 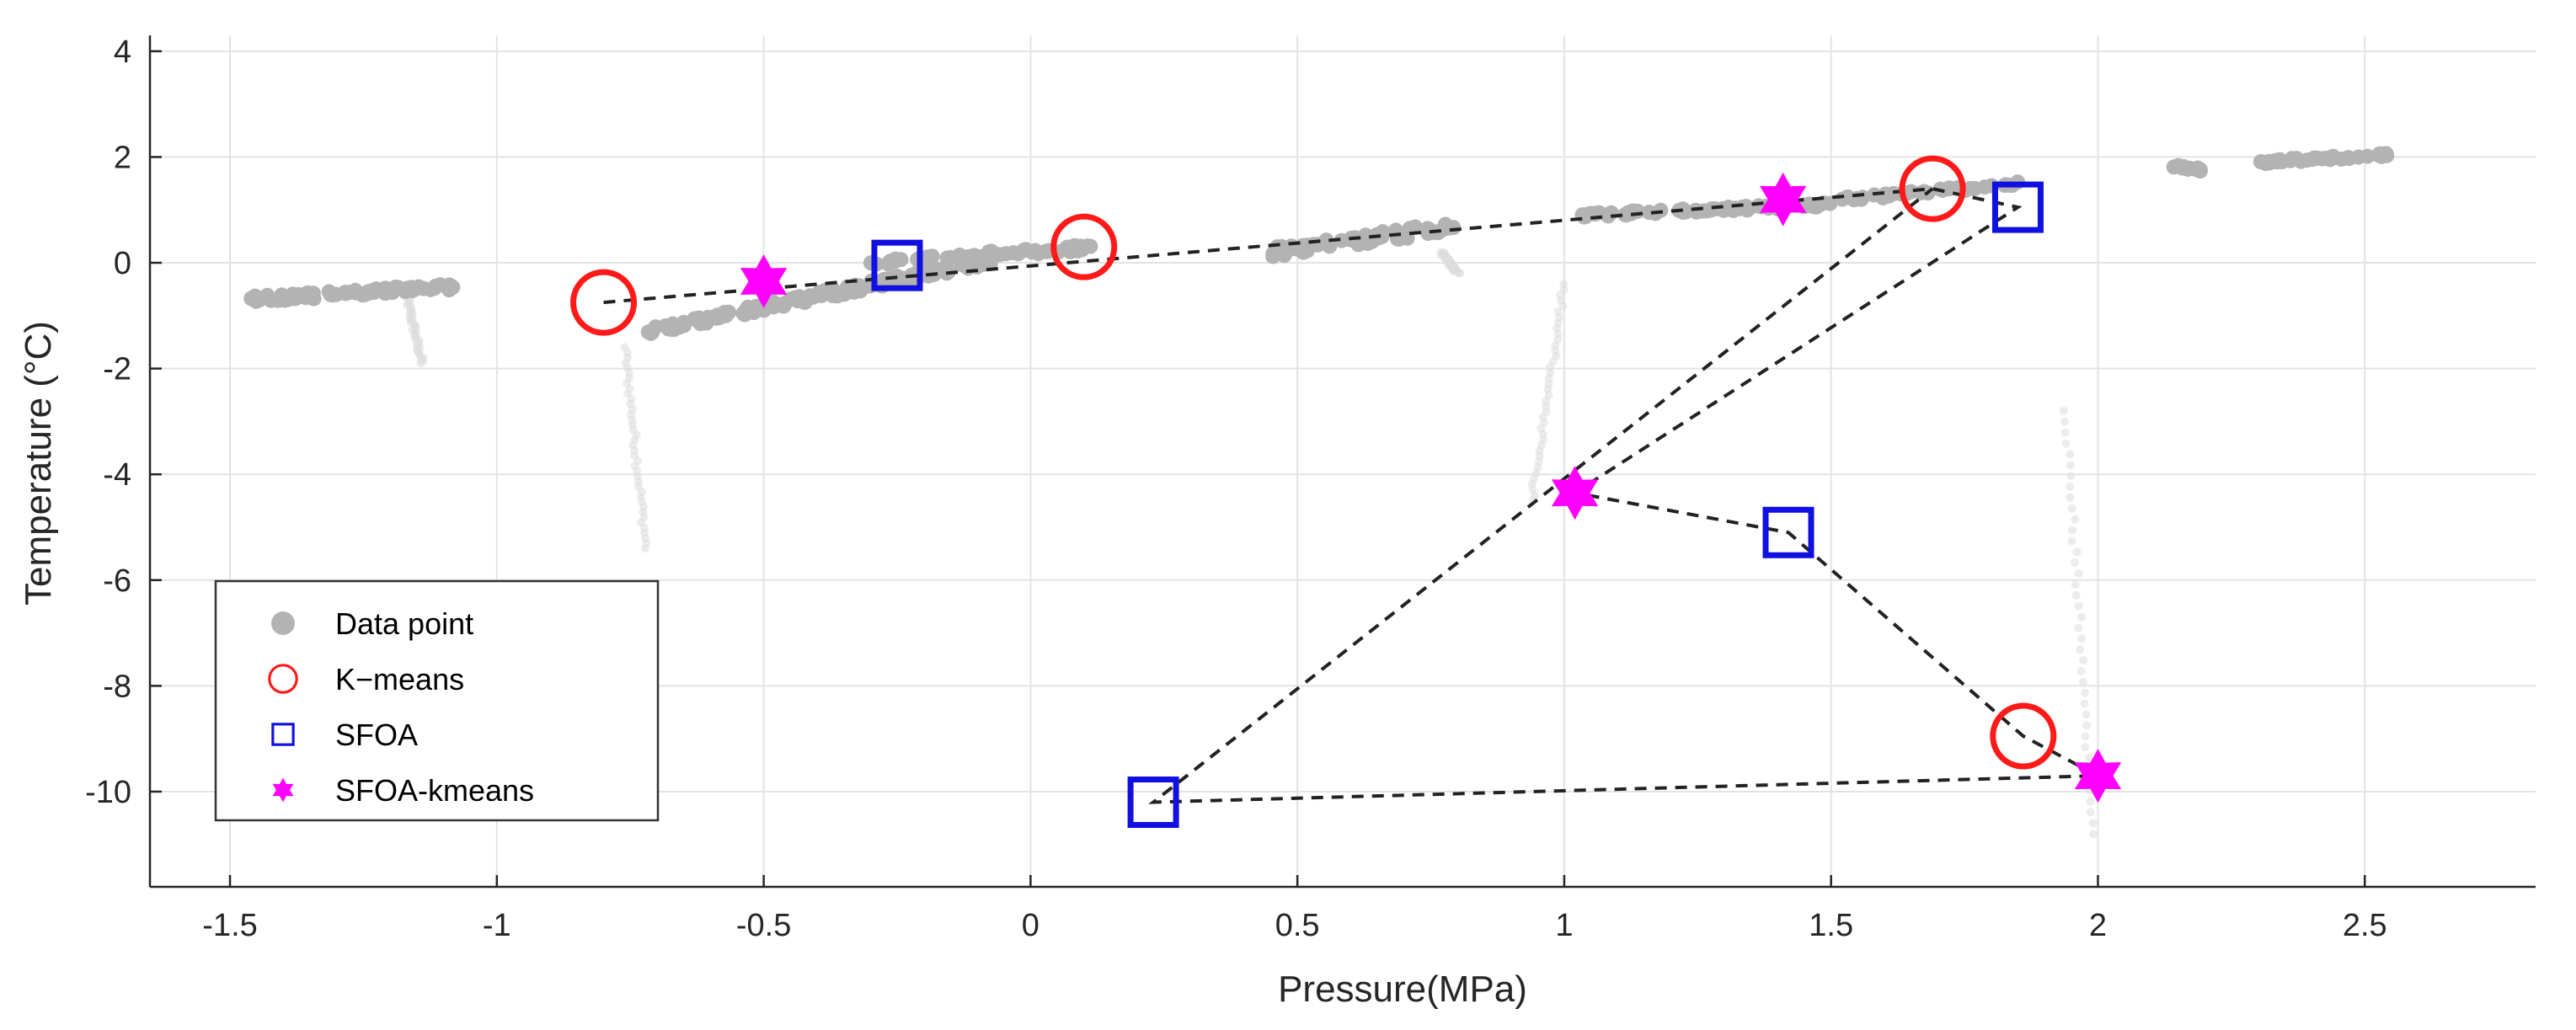 I want to click on y-tick-label: 0, so click(x=122, y=263).